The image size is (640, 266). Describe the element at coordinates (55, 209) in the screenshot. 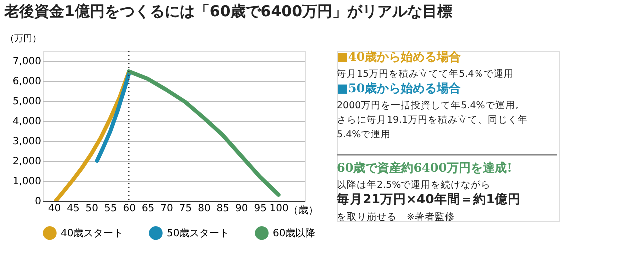

I see `x-tick-label: 40` at that location.